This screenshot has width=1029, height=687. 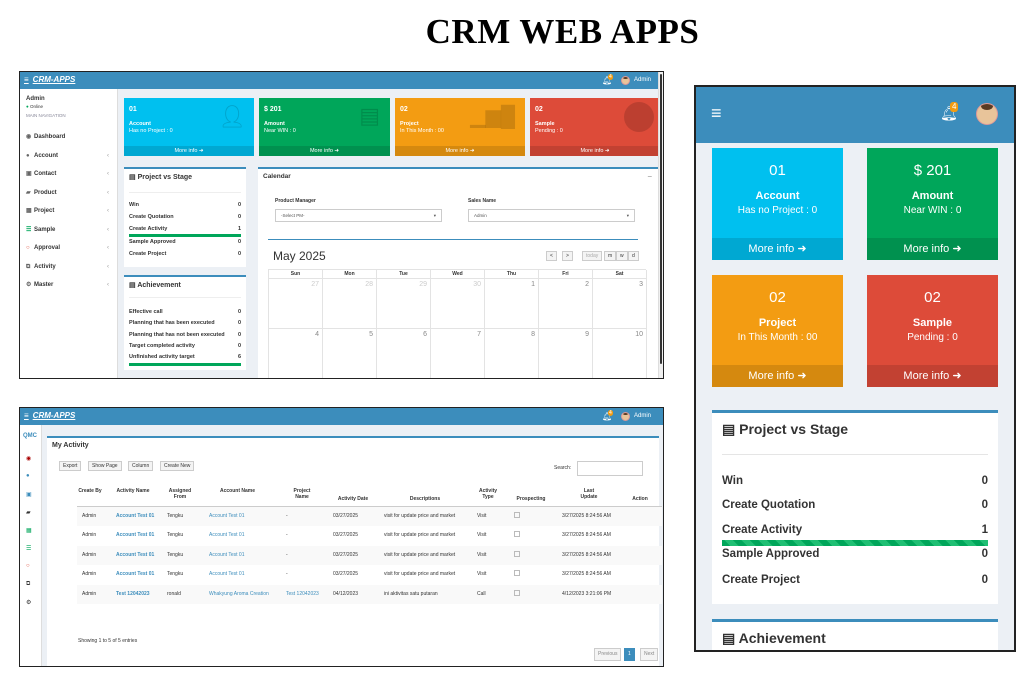 I want to click on scrollbar, so click(x=660, y=225).